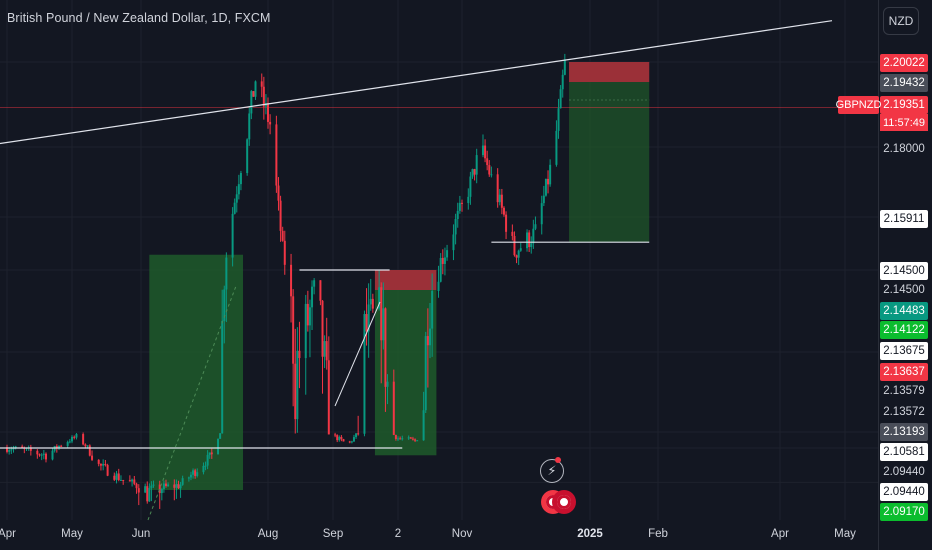 The height and width of the screenshot is (550, 932). What do you see at coordinates (904, 351) in the screenshot?
I see `price-label: 2.13675` at bounding box center [904, 351].